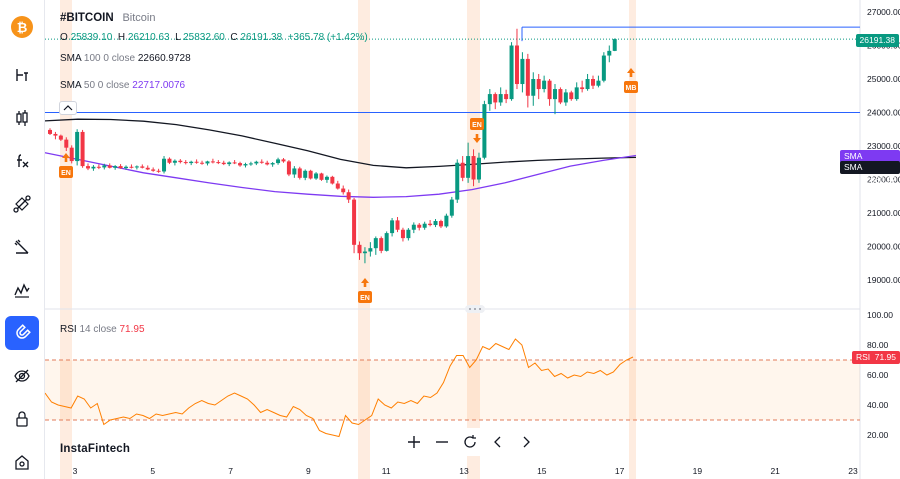  I want to click on event-highlight-band, so click(364, 239).